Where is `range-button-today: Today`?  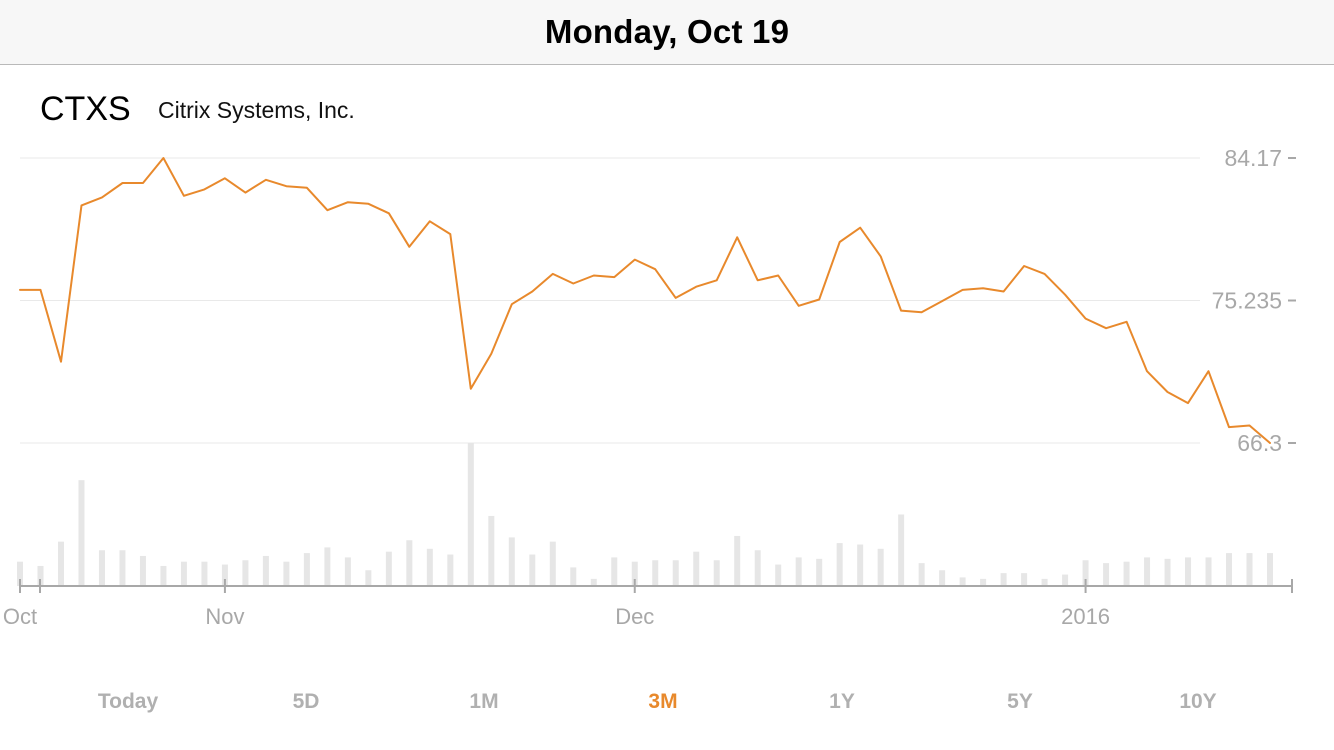 range-button-today: Today is located at coordinates (128, 701).